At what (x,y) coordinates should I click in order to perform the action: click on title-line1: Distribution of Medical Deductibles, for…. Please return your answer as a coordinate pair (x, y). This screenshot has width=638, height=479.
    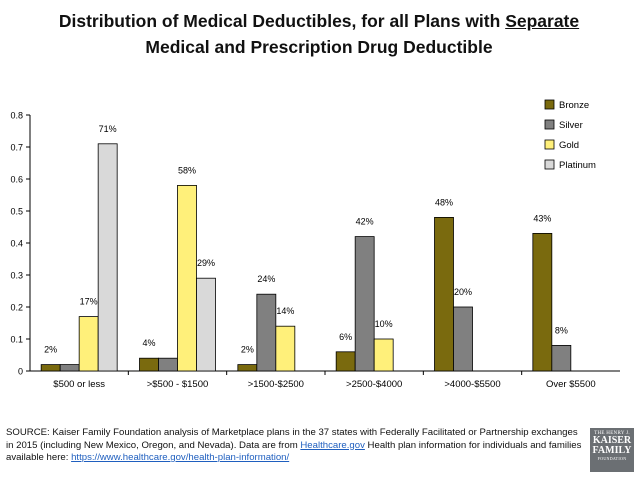
    Looking at the image, I should click on (282, 21).